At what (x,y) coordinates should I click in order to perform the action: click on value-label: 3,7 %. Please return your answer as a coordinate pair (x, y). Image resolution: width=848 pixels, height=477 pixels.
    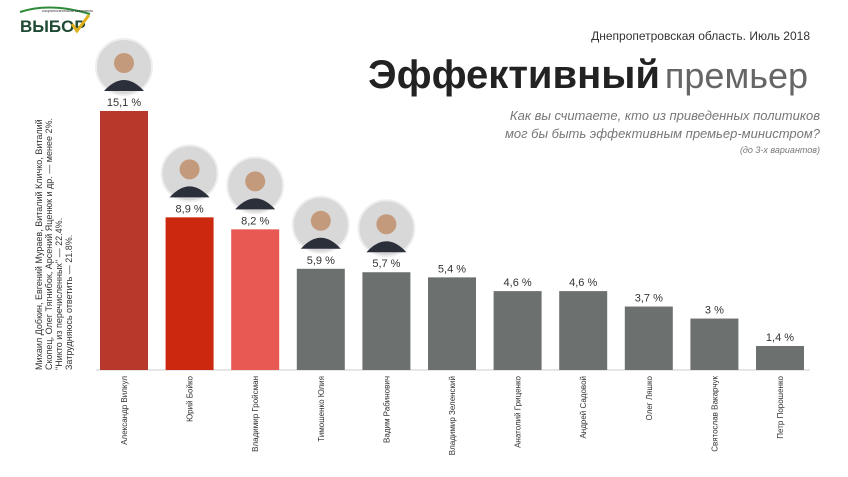
    Looking at the image, I should click on (649, 299).